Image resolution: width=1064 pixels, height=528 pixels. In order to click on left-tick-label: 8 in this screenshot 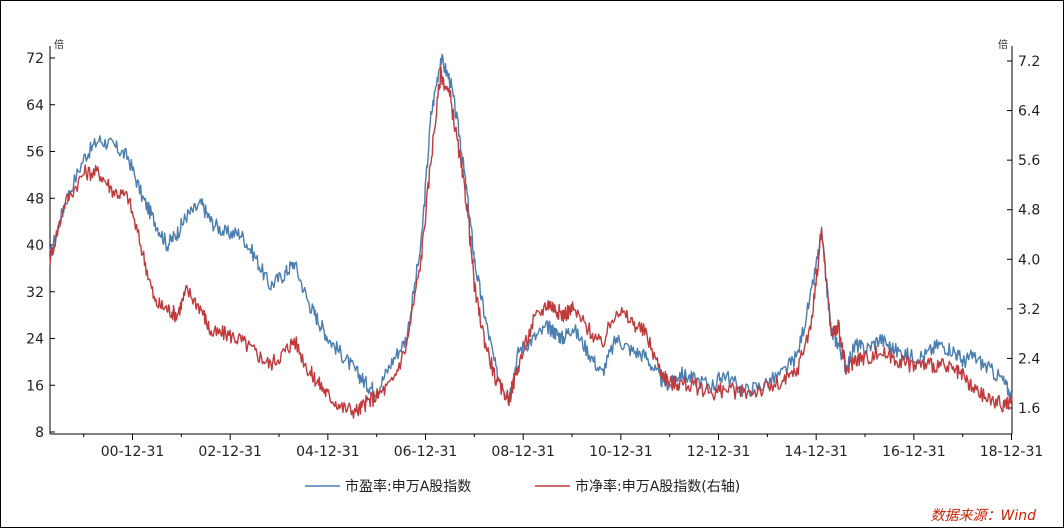, I will do `click(39, 433)`.